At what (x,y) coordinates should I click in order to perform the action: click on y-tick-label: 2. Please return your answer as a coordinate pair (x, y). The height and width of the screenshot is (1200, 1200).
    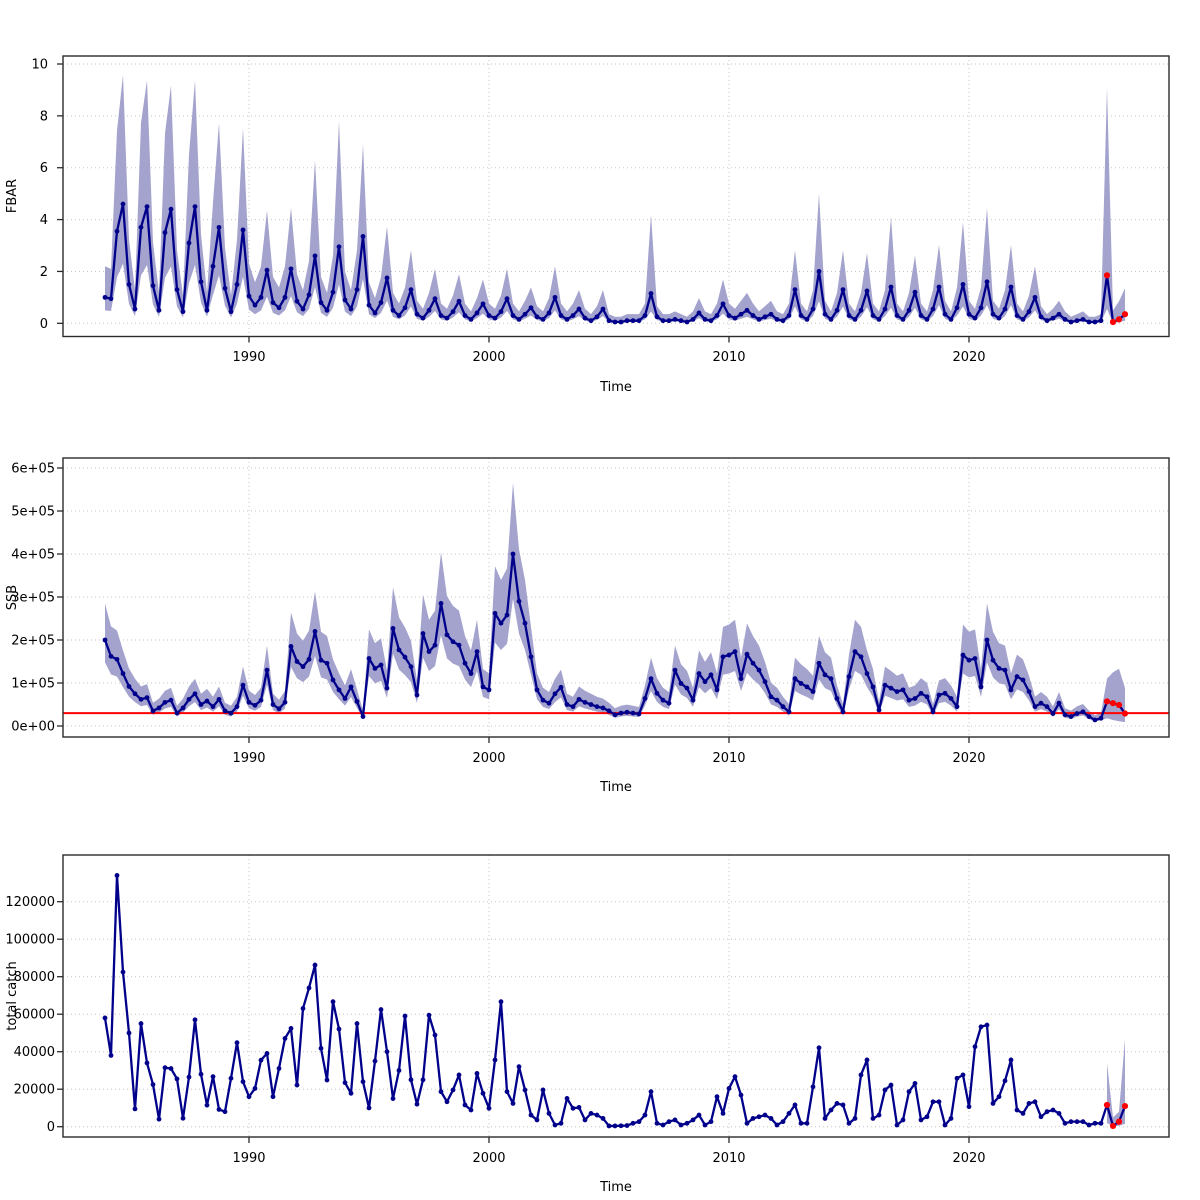
    Looking at the image, I should click on (44, 272).